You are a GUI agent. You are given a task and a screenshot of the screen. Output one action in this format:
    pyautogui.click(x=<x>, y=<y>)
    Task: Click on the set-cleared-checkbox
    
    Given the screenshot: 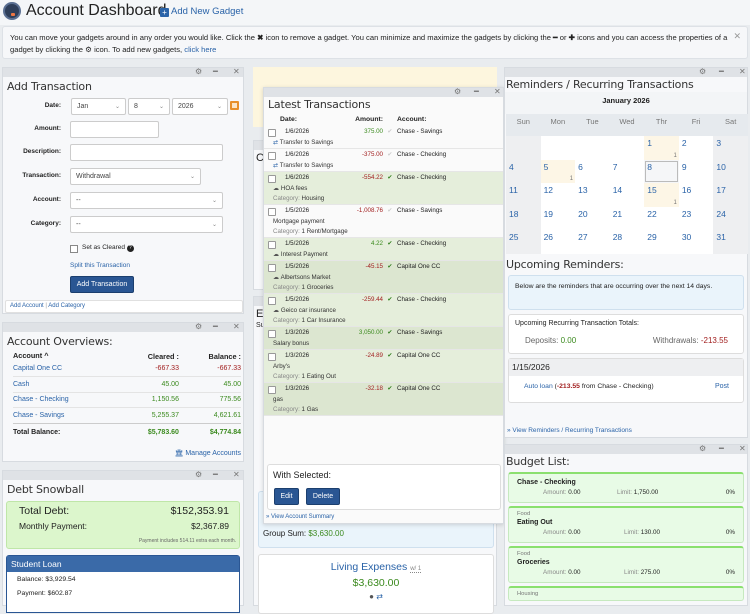 What is the action you would take?
    pyautogui.click(x=74, y=249)
    